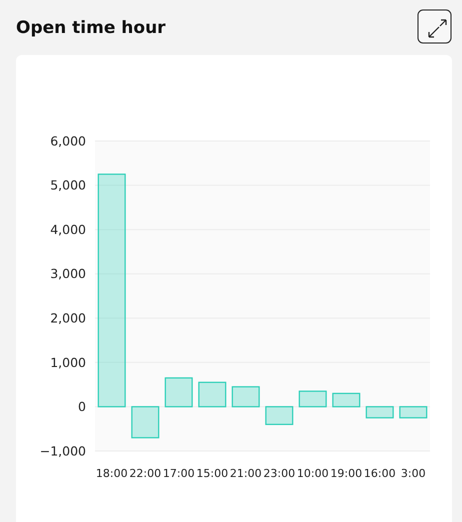 The image size is (462, 522). Describe the element at coordinates (178, 473) in the screenshot. I see `x-tick-label: 17:00` at that location.